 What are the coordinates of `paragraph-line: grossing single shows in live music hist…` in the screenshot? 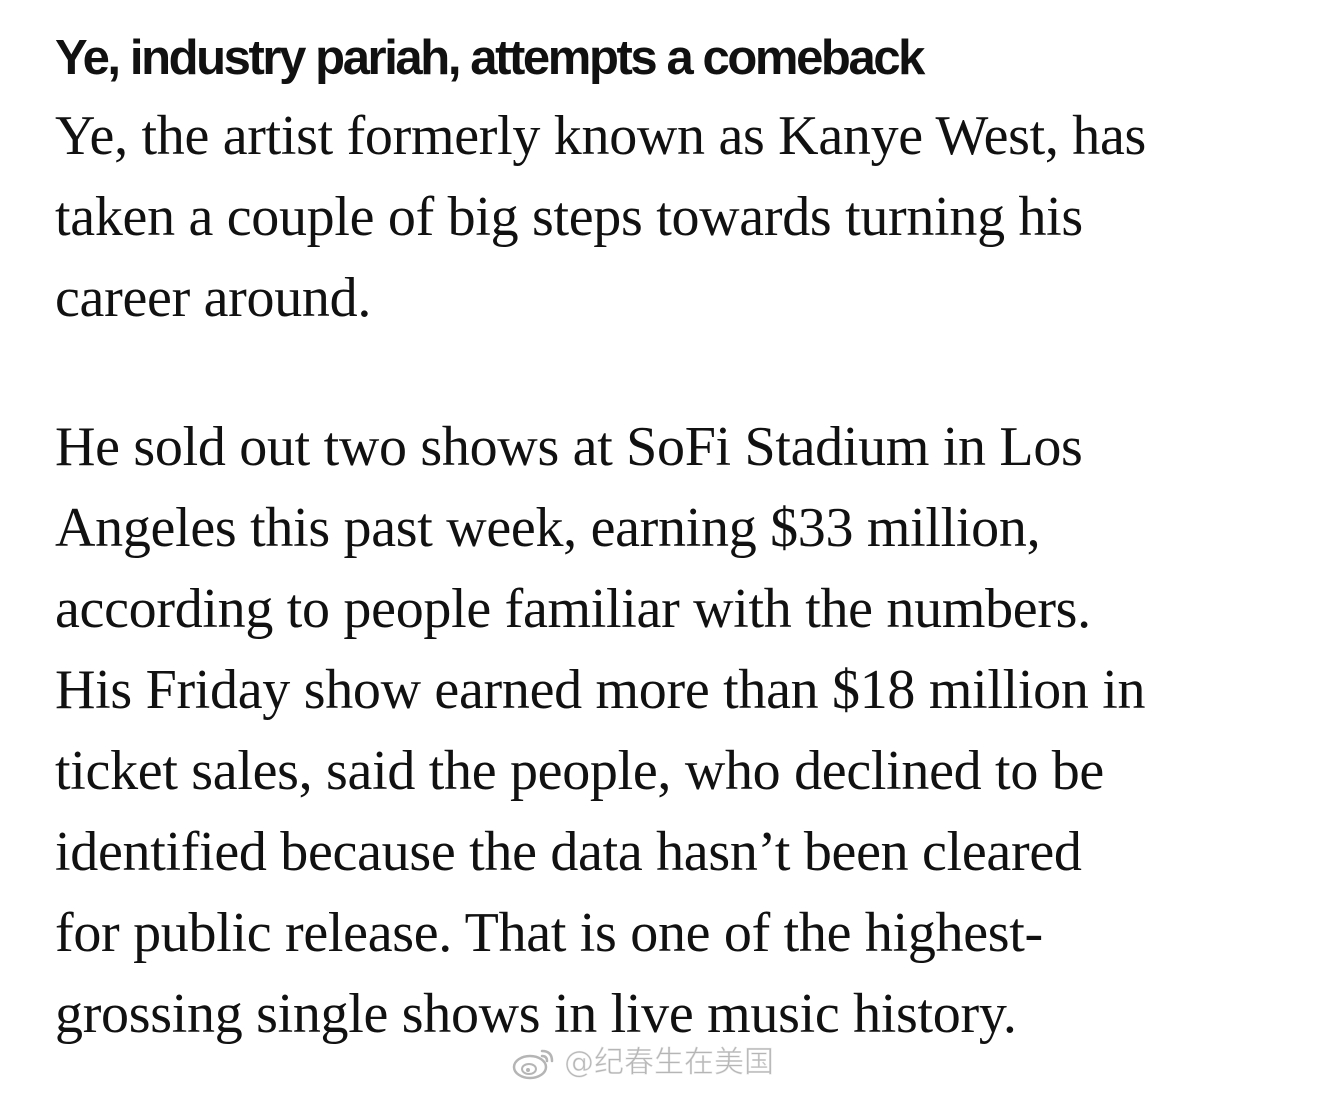 It's located at (536, 1014).